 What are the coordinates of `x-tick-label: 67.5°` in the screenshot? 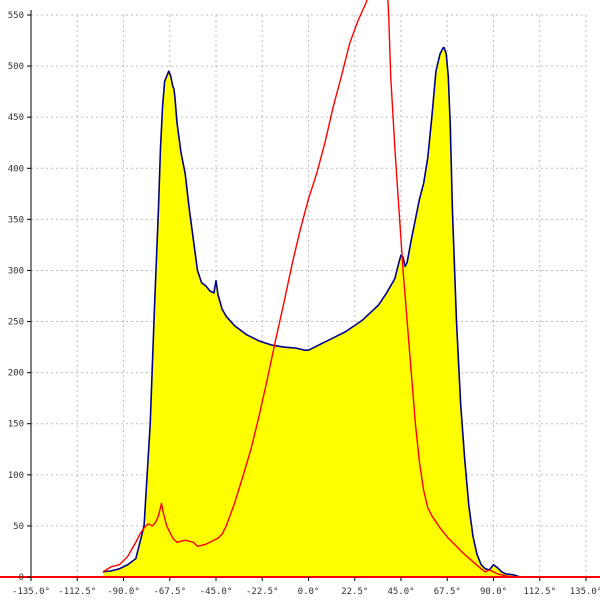 It's located at (447, 592).